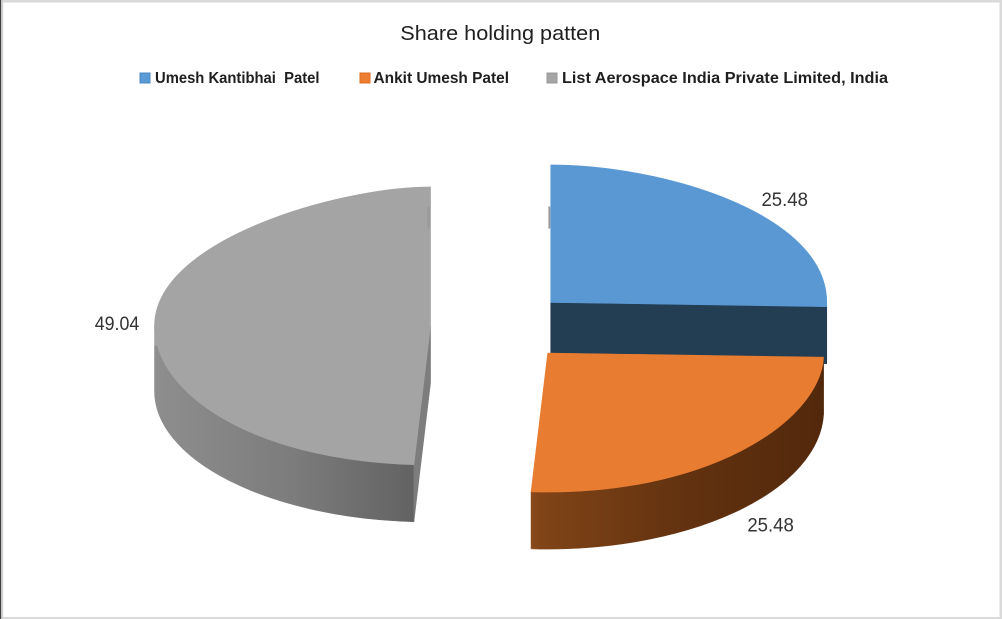 The height and width of the screenshot is (619, 1002). What do you see at coordinates (117, 324) in the screenshot?
I see `svg-text: 49.04` at bounding box center [117, 324].